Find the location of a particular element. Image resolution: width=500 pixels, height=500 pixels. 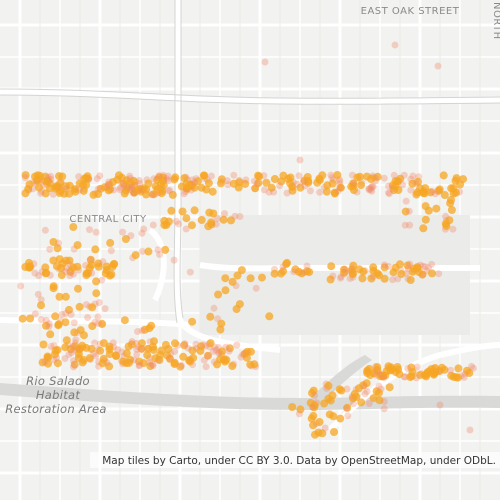

highway is located at coordinates (413, 387).